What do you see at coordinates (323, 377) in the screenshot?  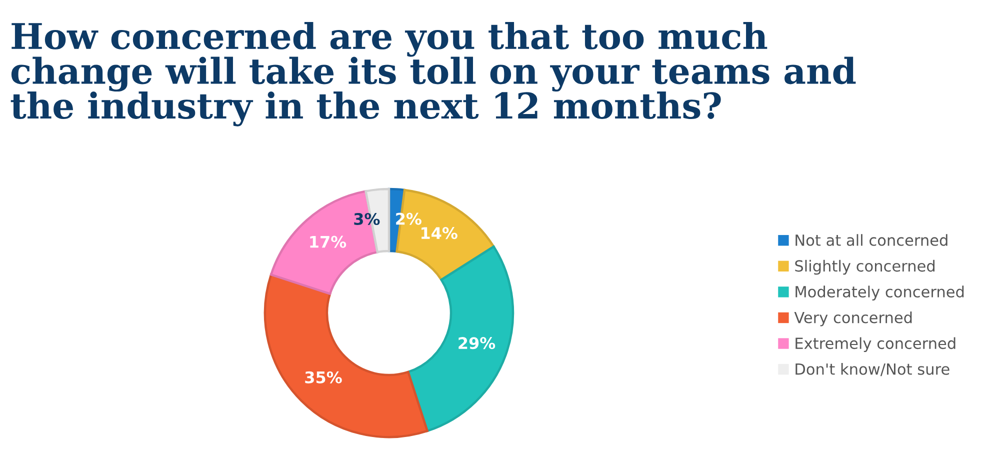 I see `data-label: 35%` at bounding box center [323, 377].